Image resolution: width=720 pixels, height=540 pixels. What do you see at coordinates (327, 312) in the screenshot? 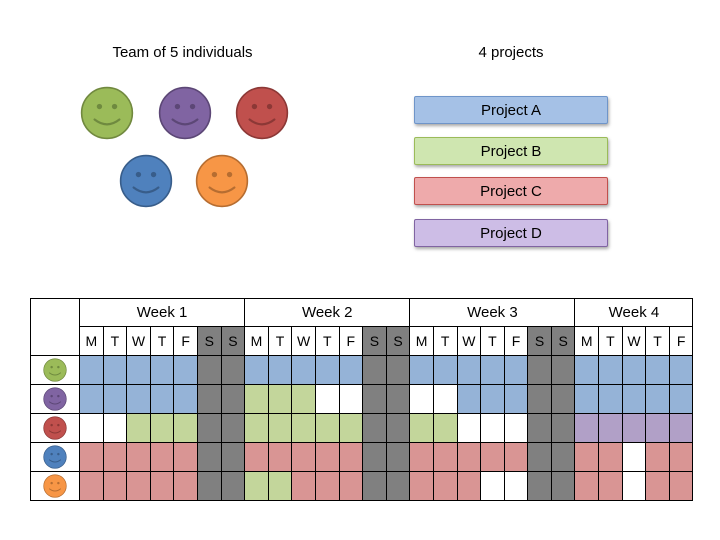
I see `week-header: Week 2` at bounding box center [327, 312].